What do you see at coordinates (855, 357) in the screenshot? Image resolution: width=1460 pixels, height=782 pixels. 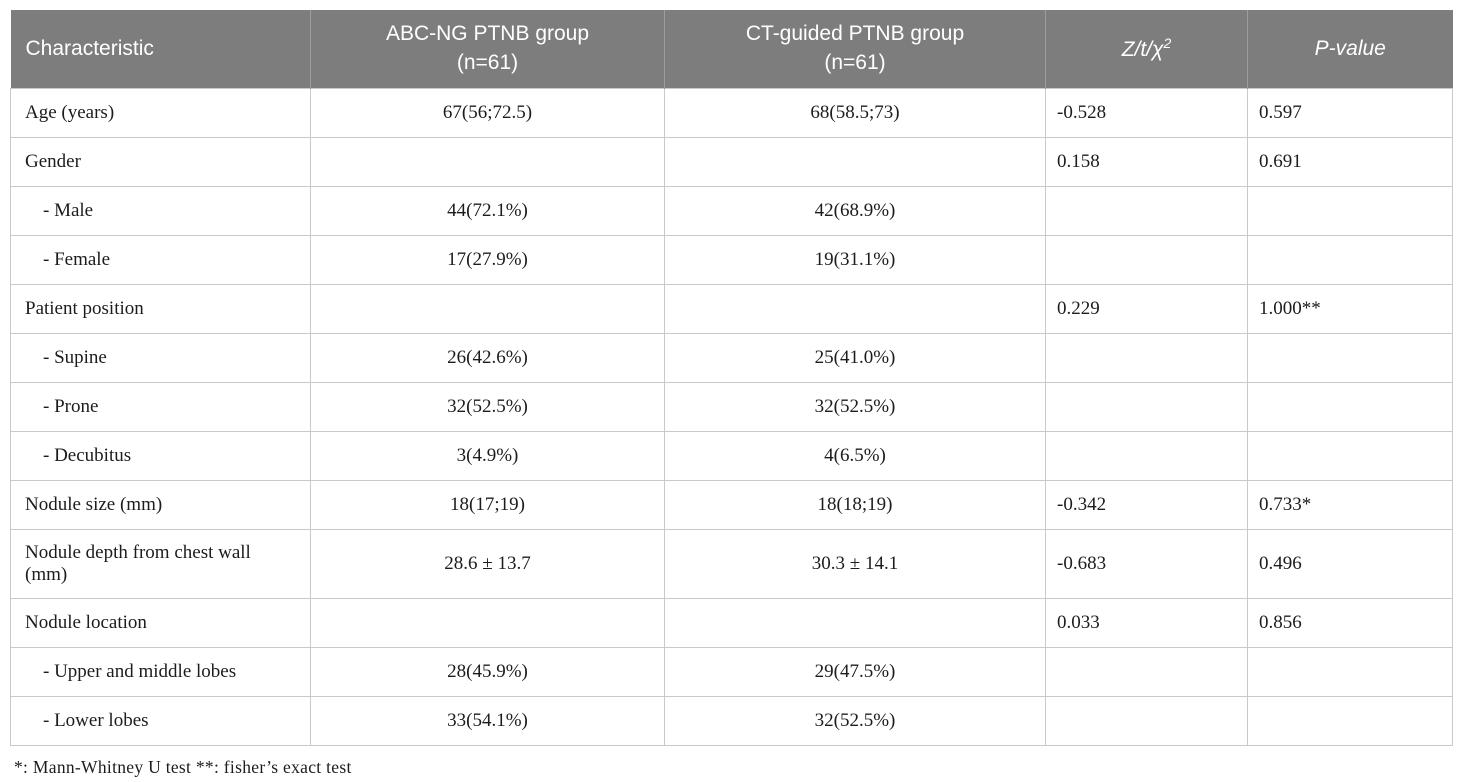 I see `cell-ct-guided-value: 25(41.0%)` at bounding box center [855, 357].